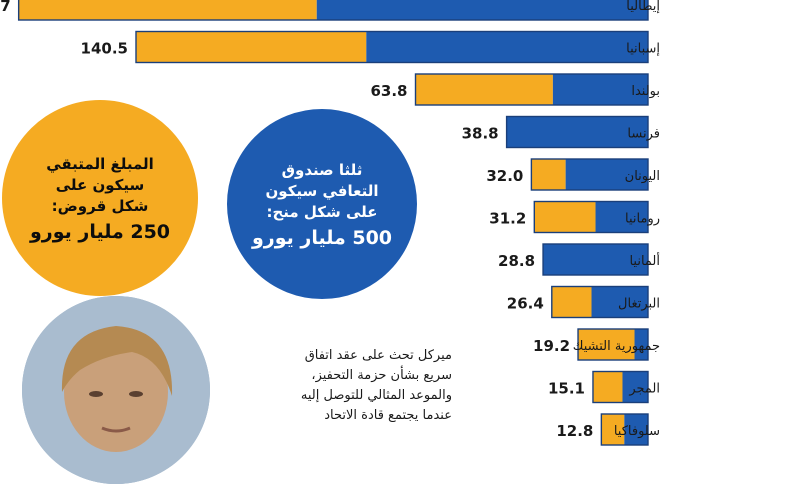 This screenshot has width=792, height=484. What do you see at coordinates (642, 219) in the screenshot?
I see `category-label: رومانيا` at bounding box center [642, 219].